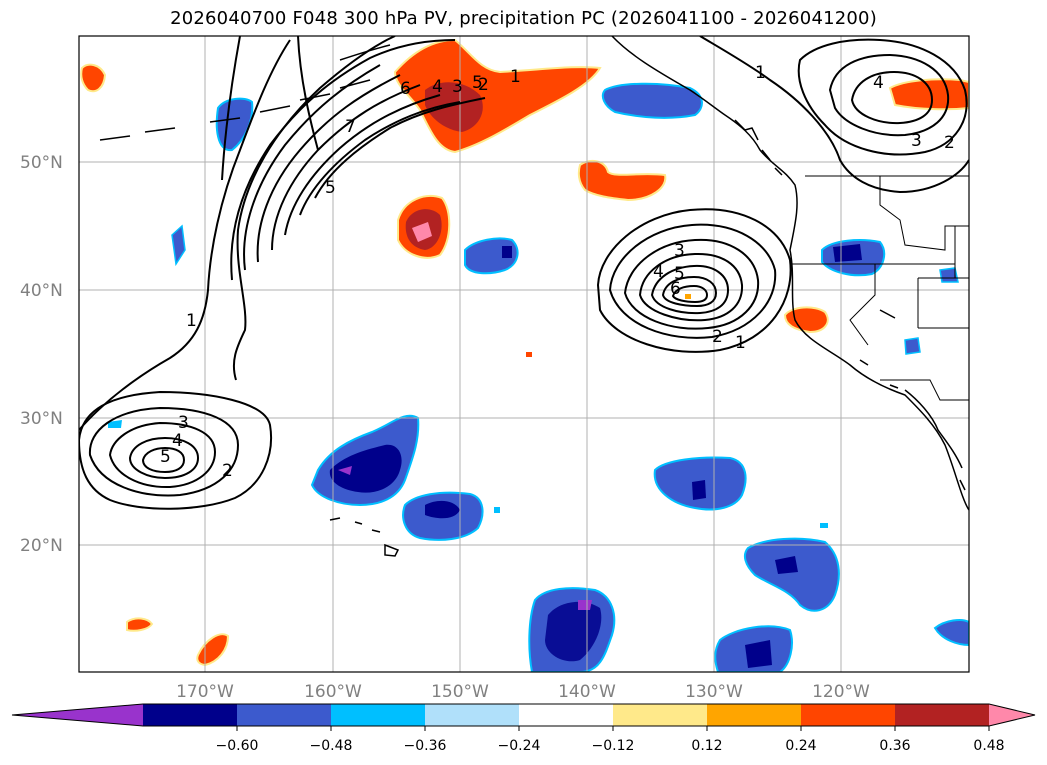 The height and width of the screenshot is (765, 1047). I want to click on lon-label-160w: 160°W, so click(333, 692).